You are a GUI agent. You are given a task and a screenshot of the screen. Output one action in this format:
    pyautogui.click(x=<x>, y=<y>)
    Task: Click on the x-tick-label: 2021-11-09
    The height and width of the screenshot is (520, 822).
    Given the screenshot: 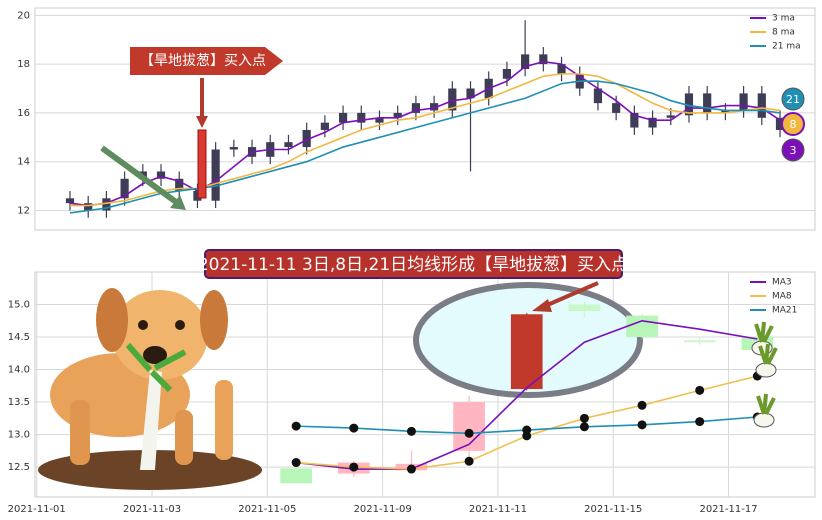 What is the action you would take?
    pyautogui.click(x=383, y=509)
    